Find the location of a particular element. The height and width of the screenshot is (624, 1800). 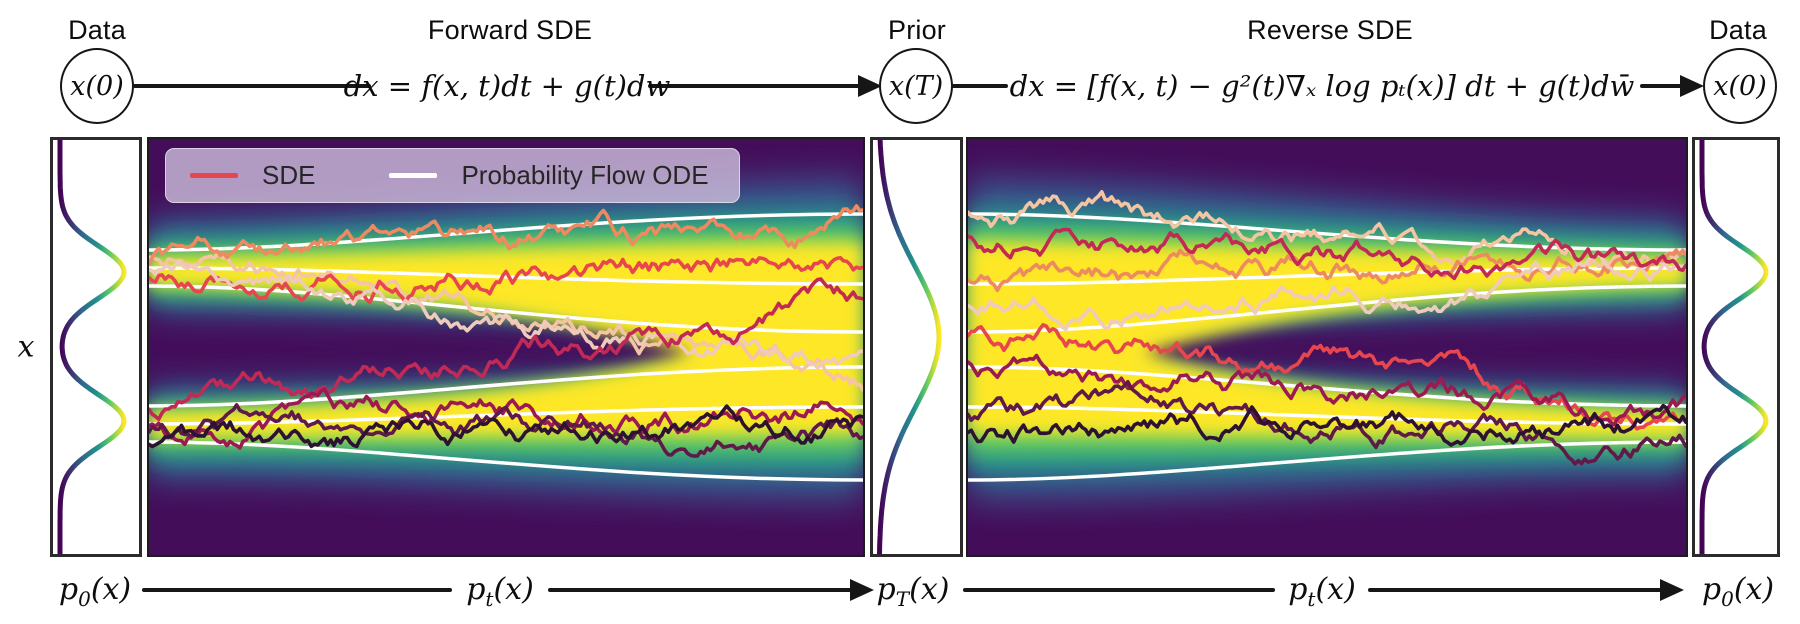

bottom-arrowhead-2-icon is located at coordinates (1672, 590).